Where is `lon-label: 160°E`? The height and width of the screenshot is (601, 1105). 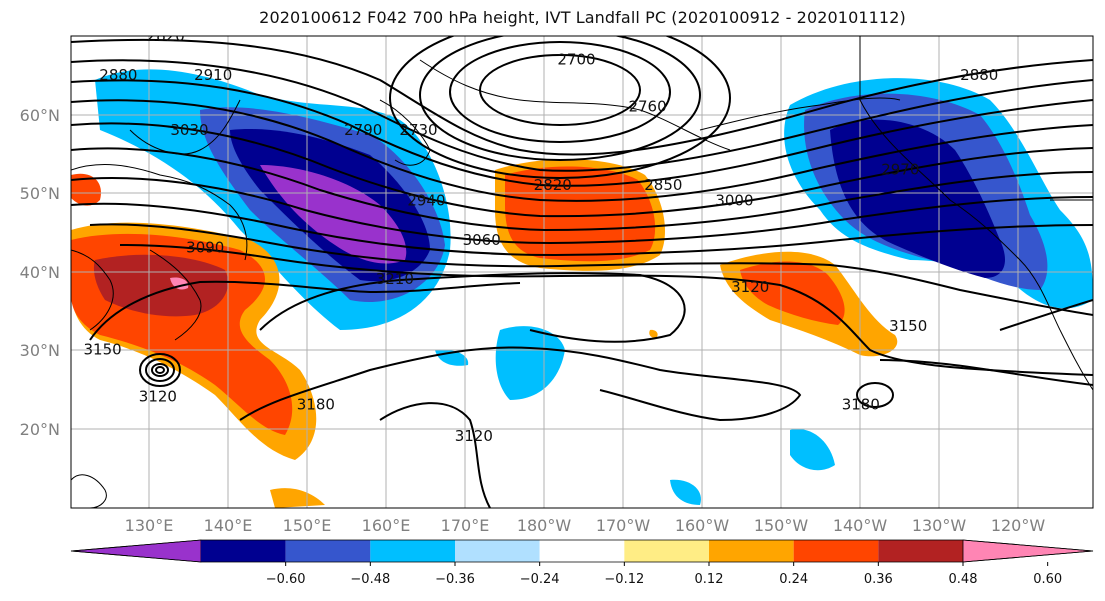 lon-label: 160°E is located at coordinates (386, 525).